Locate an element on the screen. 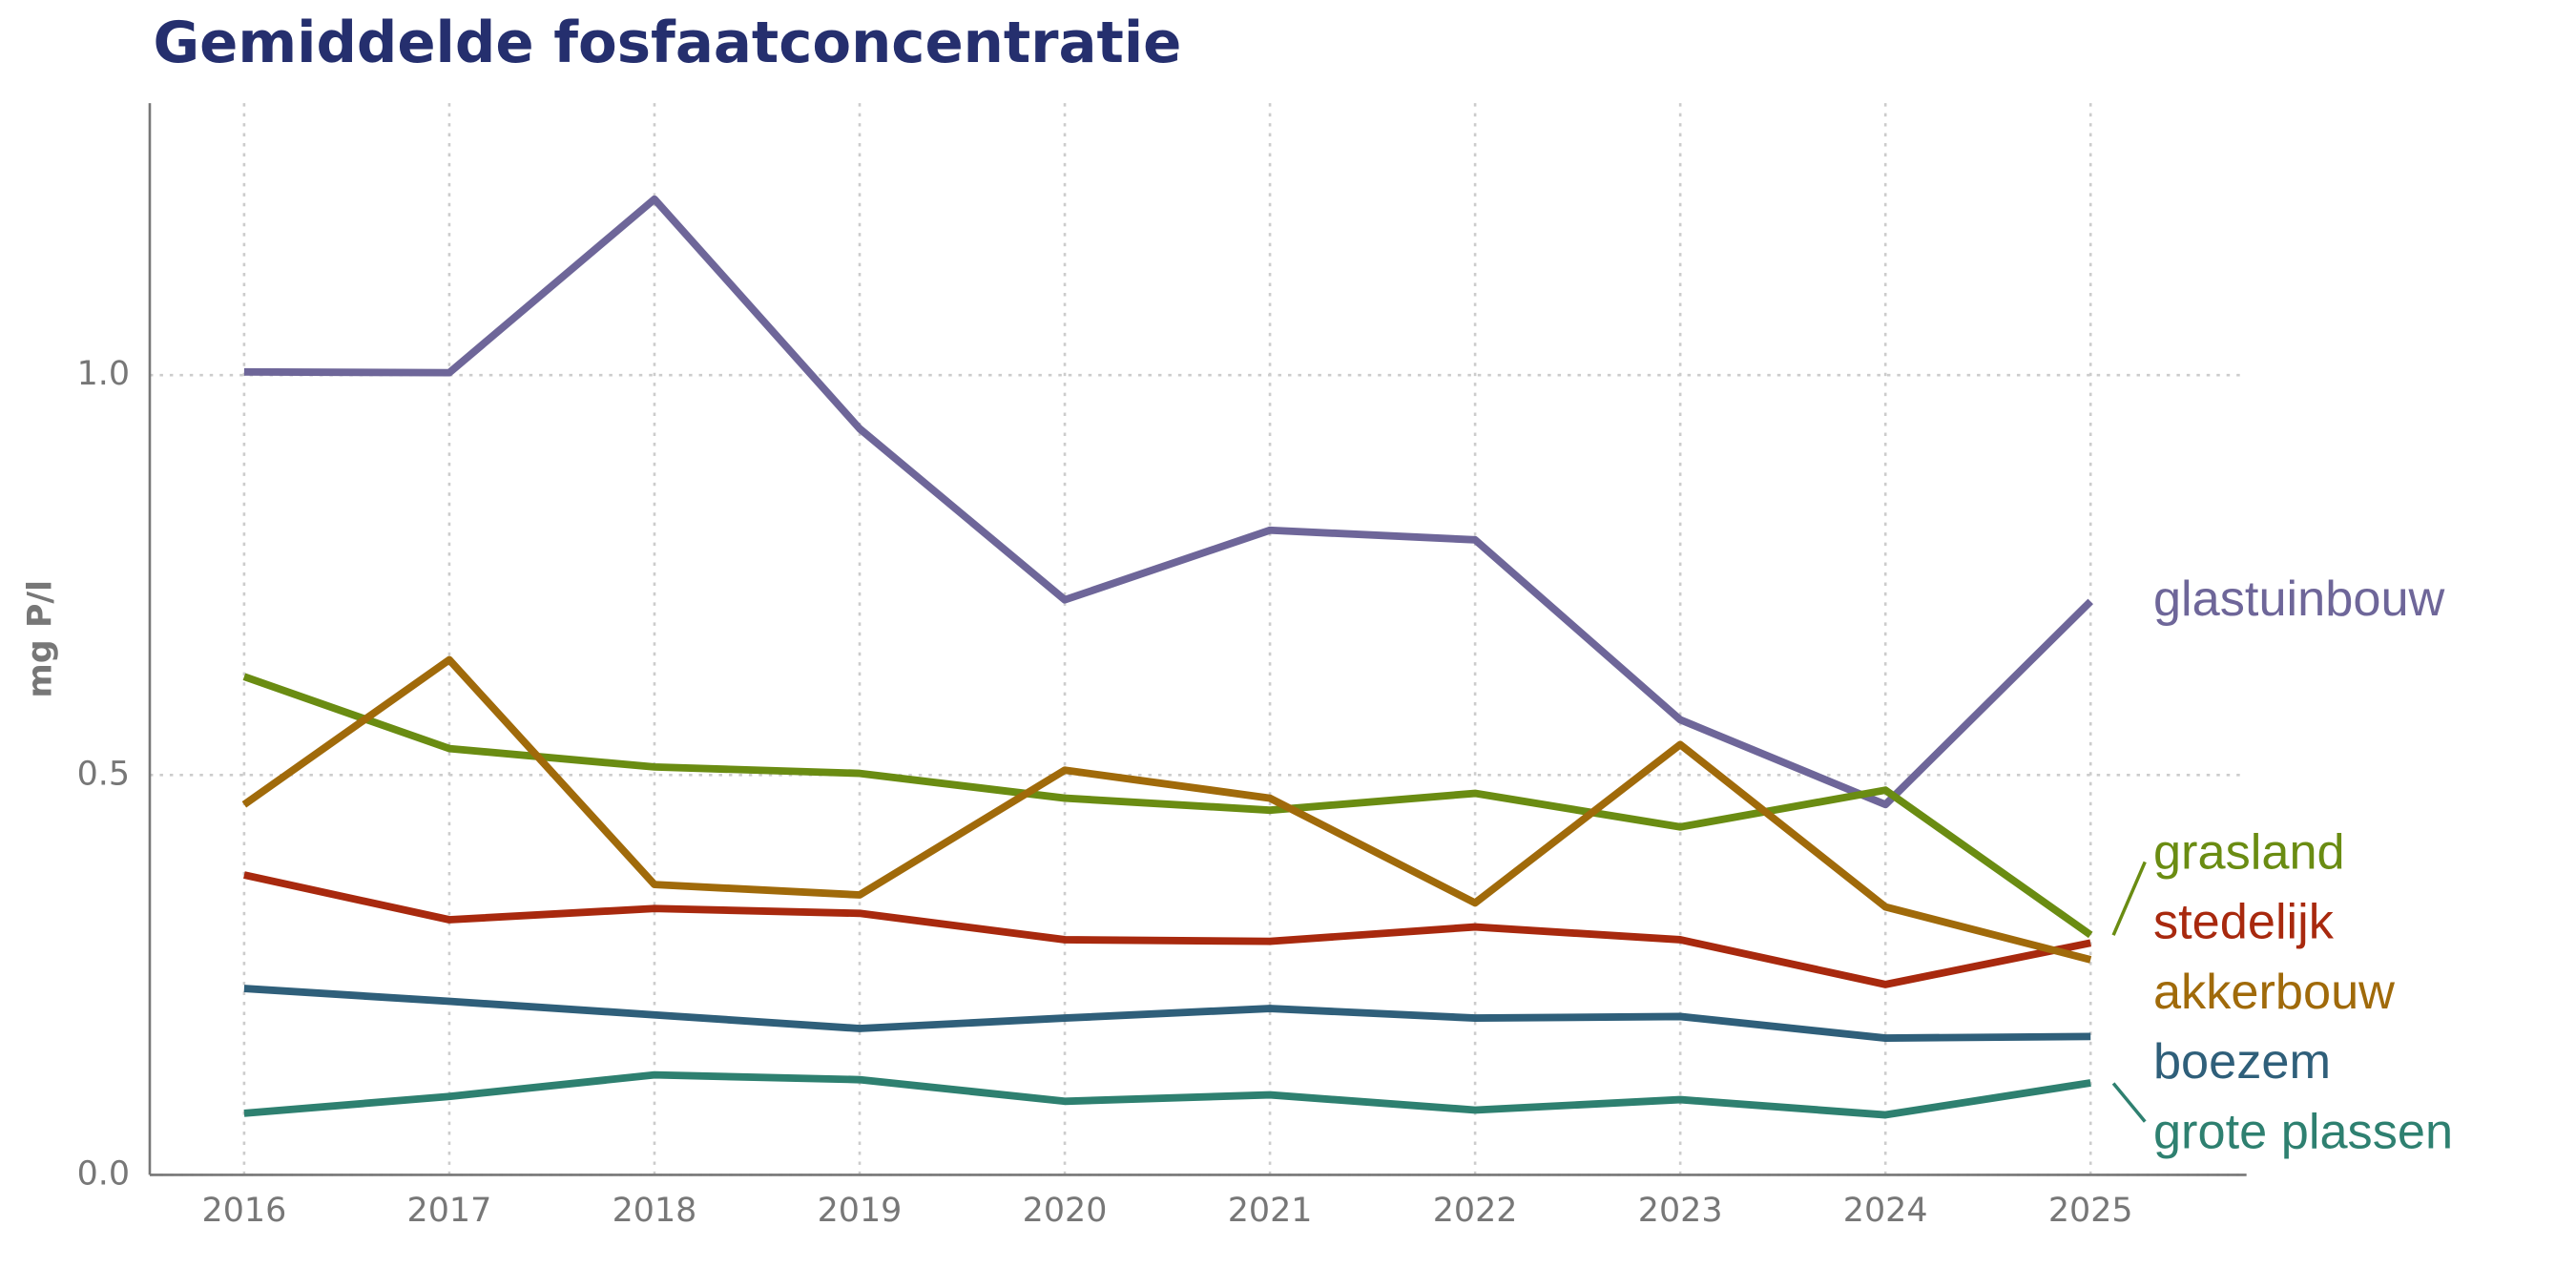 This screenshot has height=1288, width=2576. series-label: glastuinbouw is located at coordinates (2299, 599).